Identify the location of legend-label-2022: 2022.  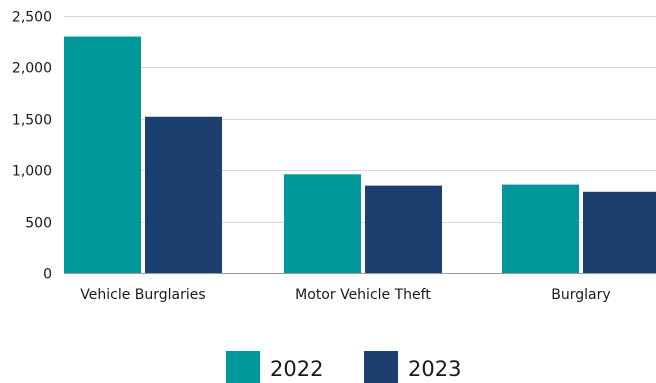
(296, 369).